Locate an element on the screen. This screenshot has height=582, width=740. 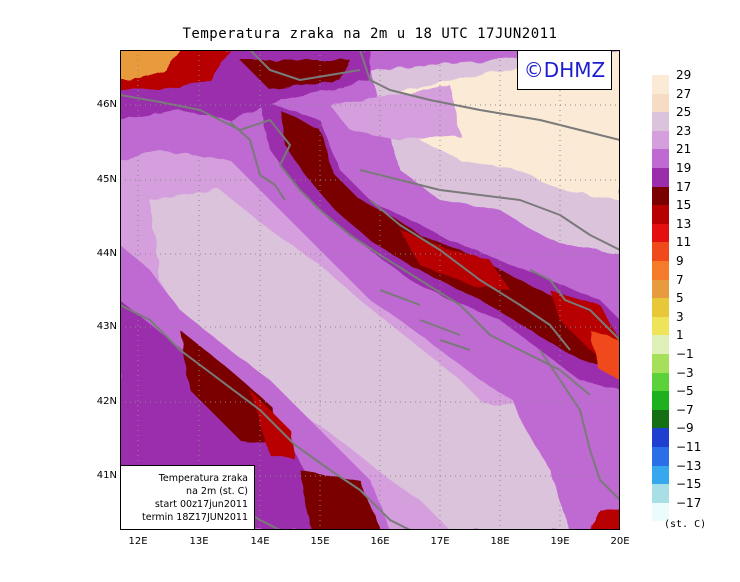
colorbar-label: 7 is located at coordinates (680, 279).